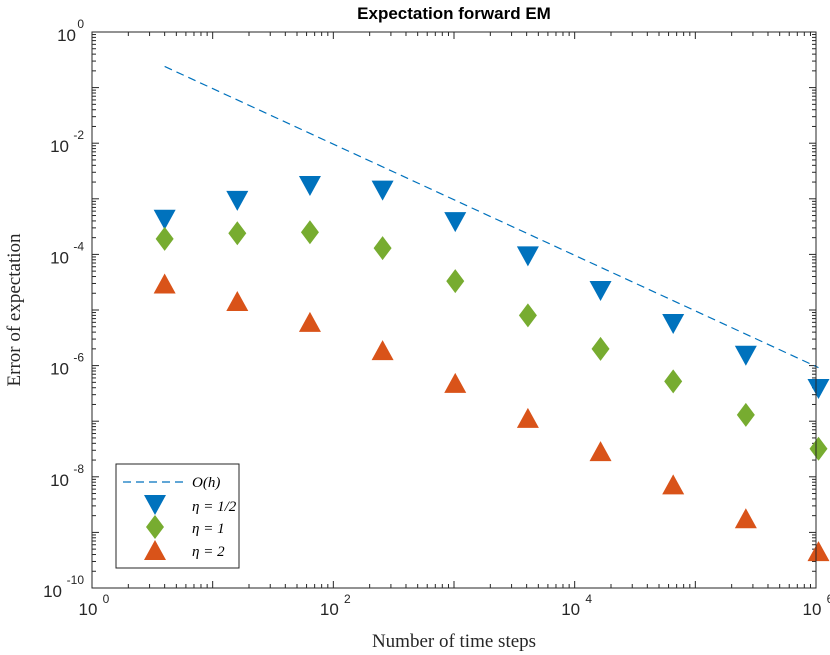 This screenshot has width=830, height=655. I want to click on x-tick-exponent: 6, so click(828, 599).